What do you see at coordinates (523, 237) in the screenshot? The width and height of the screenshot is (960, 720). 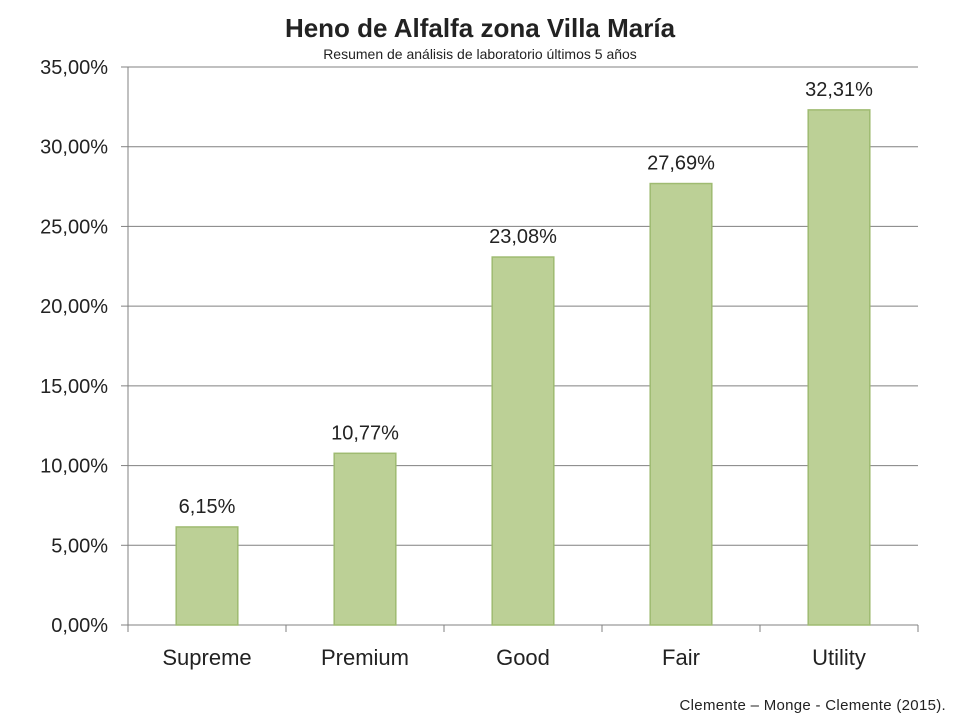 I see `data-label: 23,08%` at bounding box center [523, 237].